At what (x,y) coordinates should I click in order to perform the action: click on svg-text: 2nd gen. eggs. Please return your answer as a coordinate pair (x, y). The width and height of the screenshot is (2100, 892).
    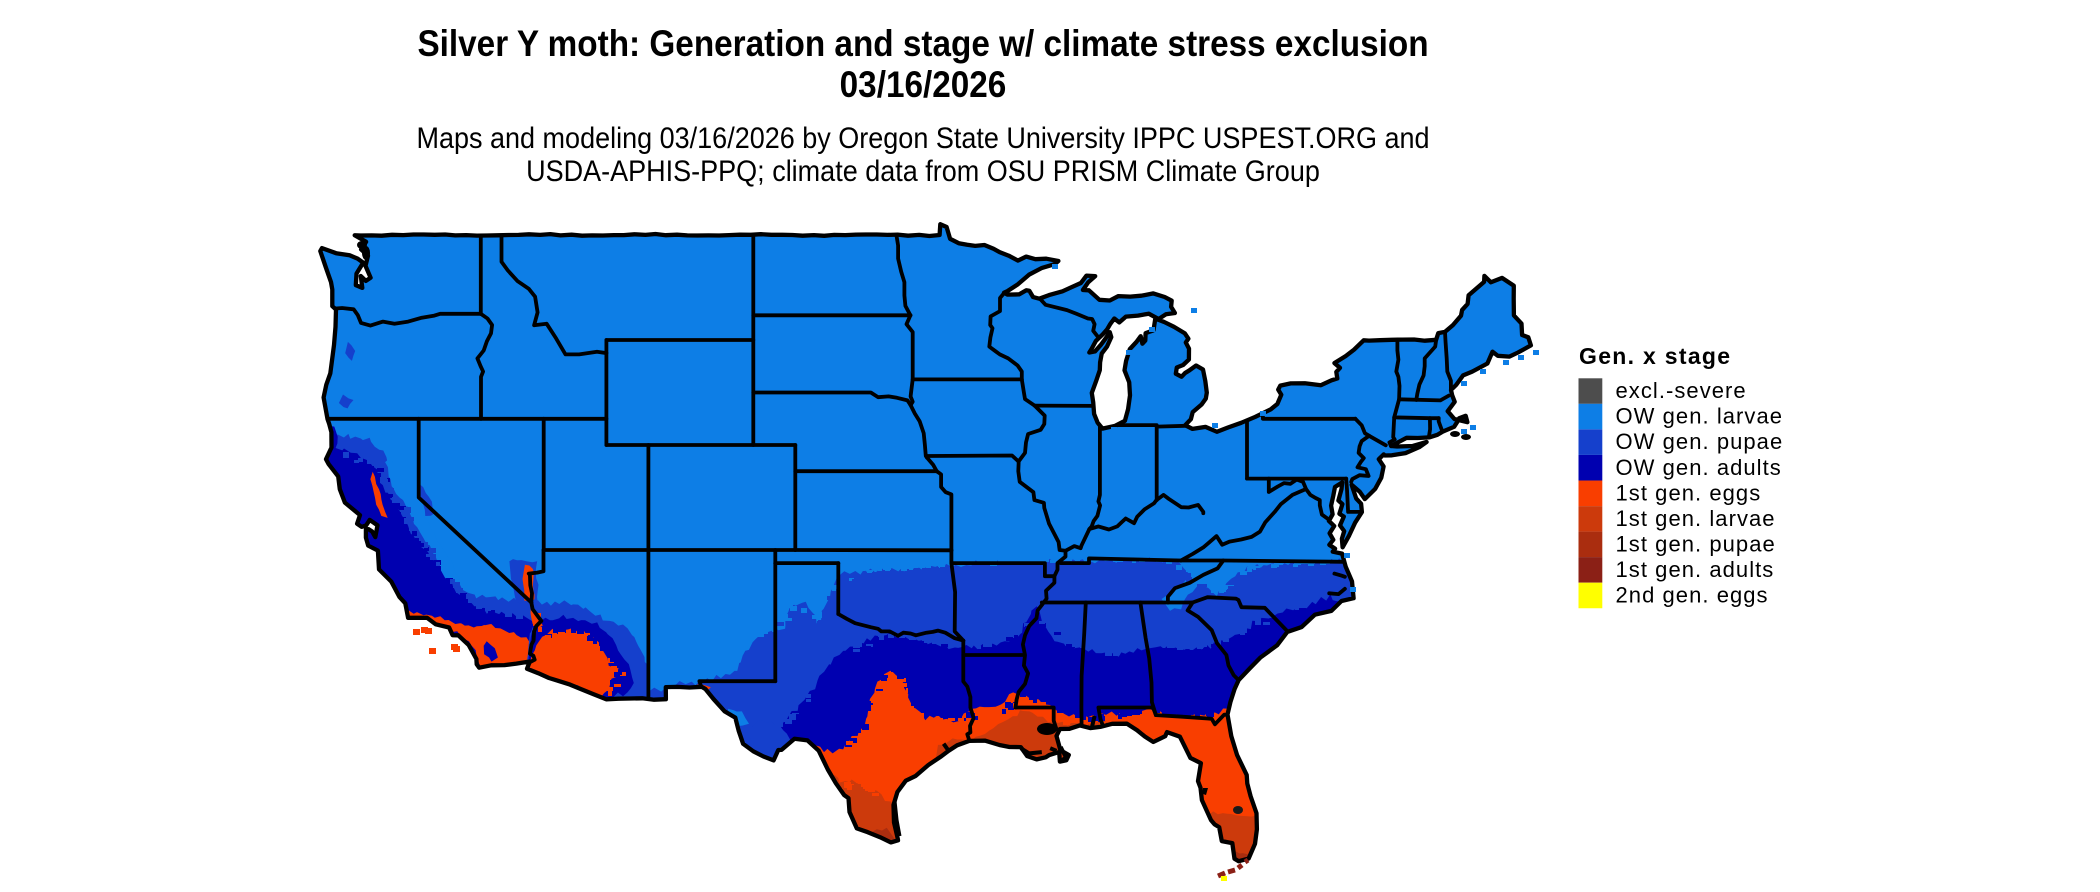
    Looking at the image, I should click on (1692, 595).